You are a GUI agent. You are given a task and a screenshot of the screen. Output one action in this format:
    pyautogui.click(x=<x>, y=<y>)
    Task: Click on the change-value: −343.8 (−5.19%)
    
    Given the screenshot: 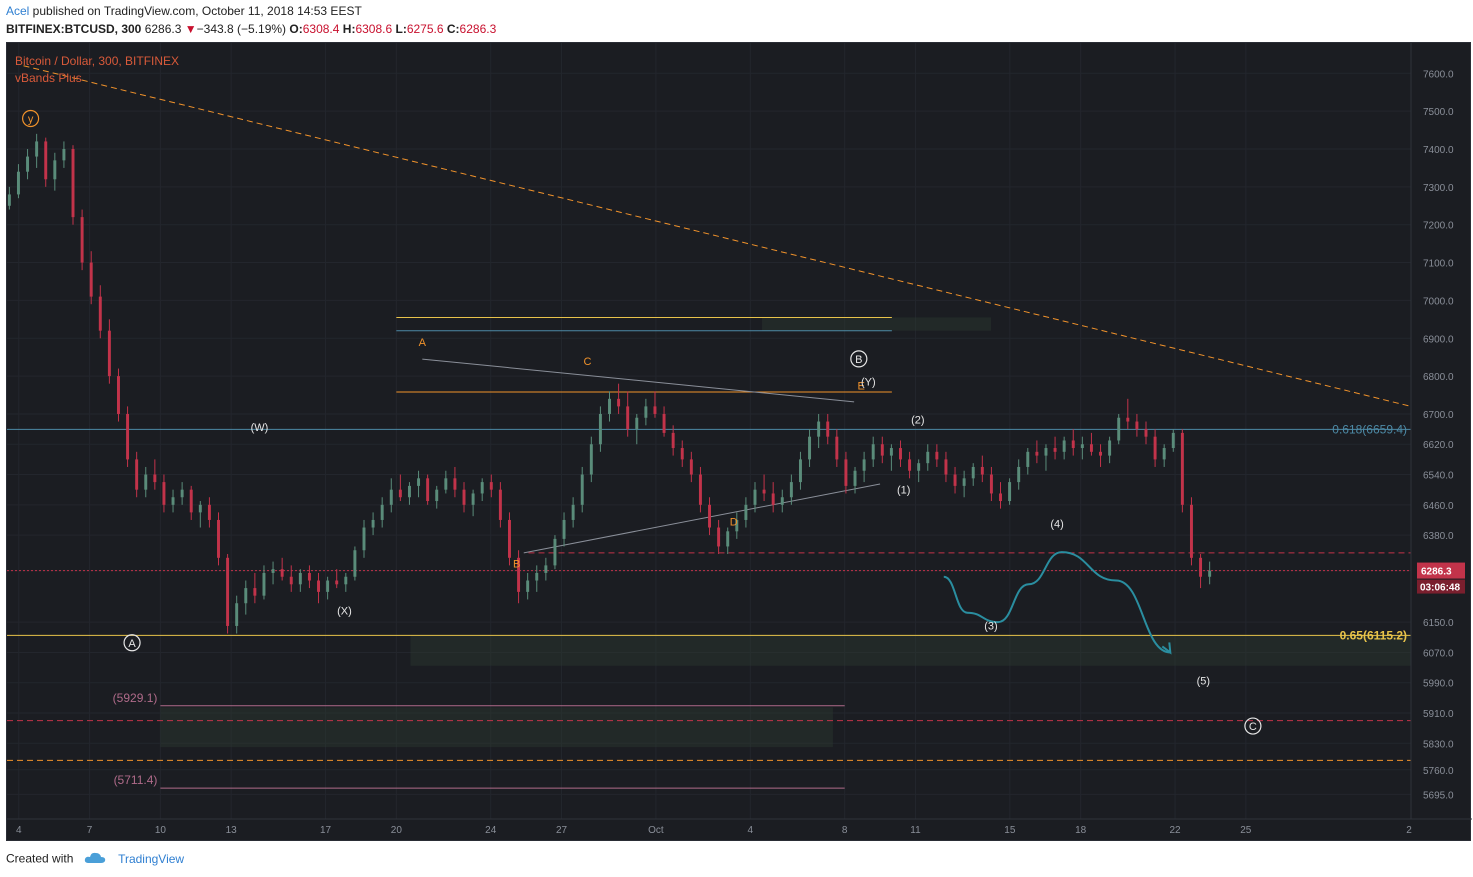 What is the action you would take?
    pyautogui.click(x=241, y=29)
    